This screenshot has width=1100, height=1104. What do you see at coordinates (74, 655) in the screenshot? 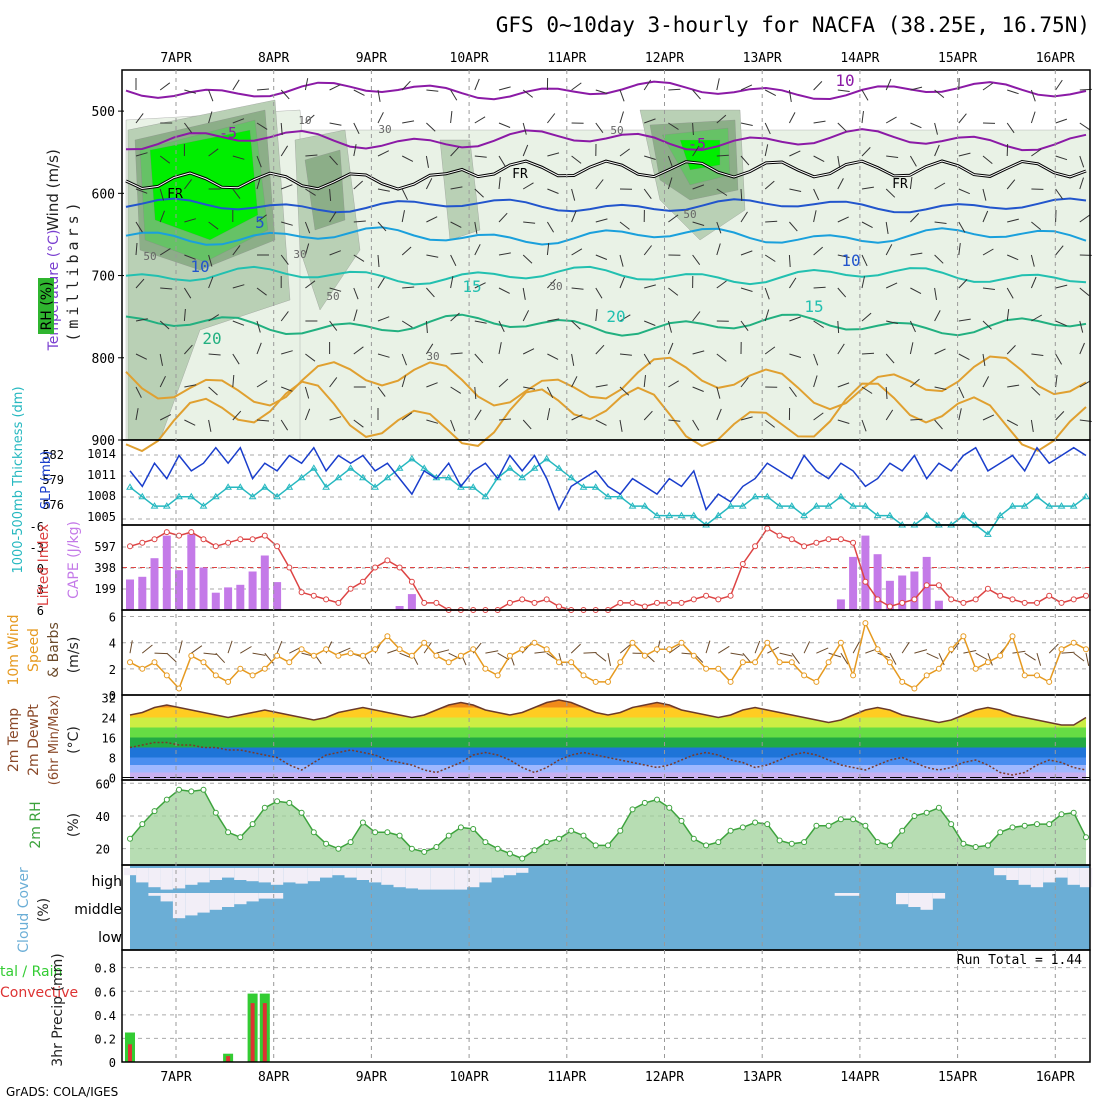
I see `wind10m-axis-unit: (m/s)` at bounding box center [74, 655].